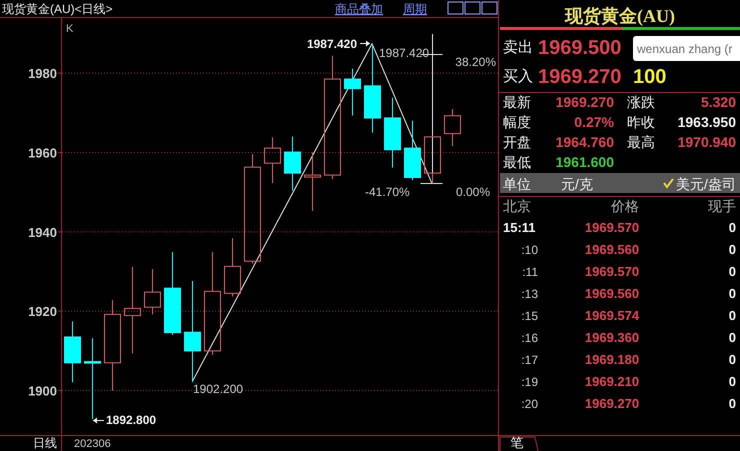 The width and height of the screenshot is (740, 451). I want to click on text: 现手, so click(722, 206).